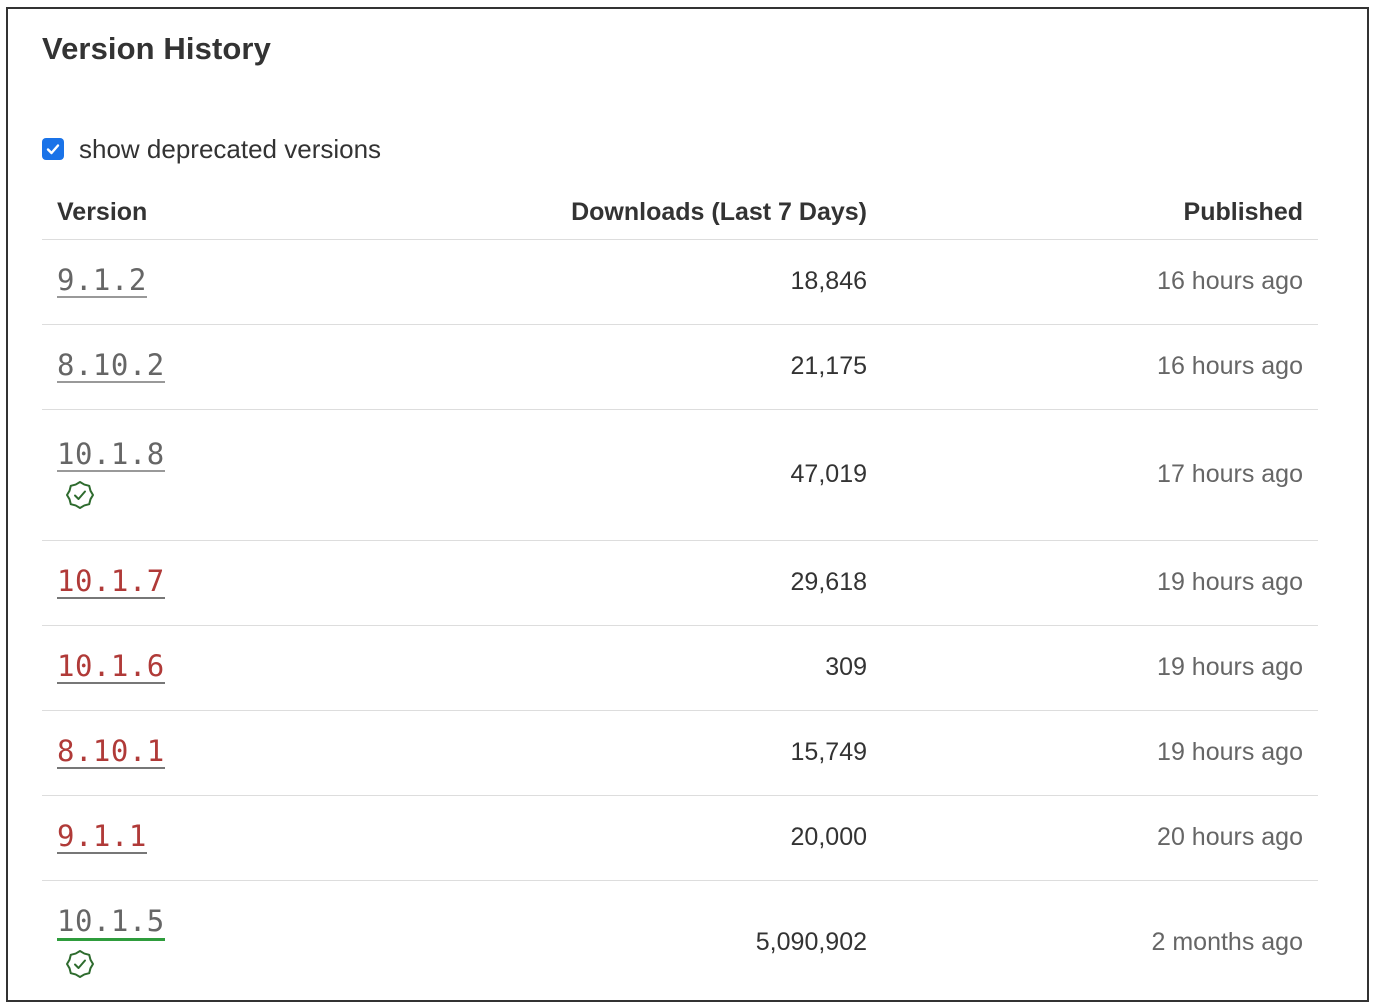  I want to click on version-link: 8.10.2, so click(111, 365).